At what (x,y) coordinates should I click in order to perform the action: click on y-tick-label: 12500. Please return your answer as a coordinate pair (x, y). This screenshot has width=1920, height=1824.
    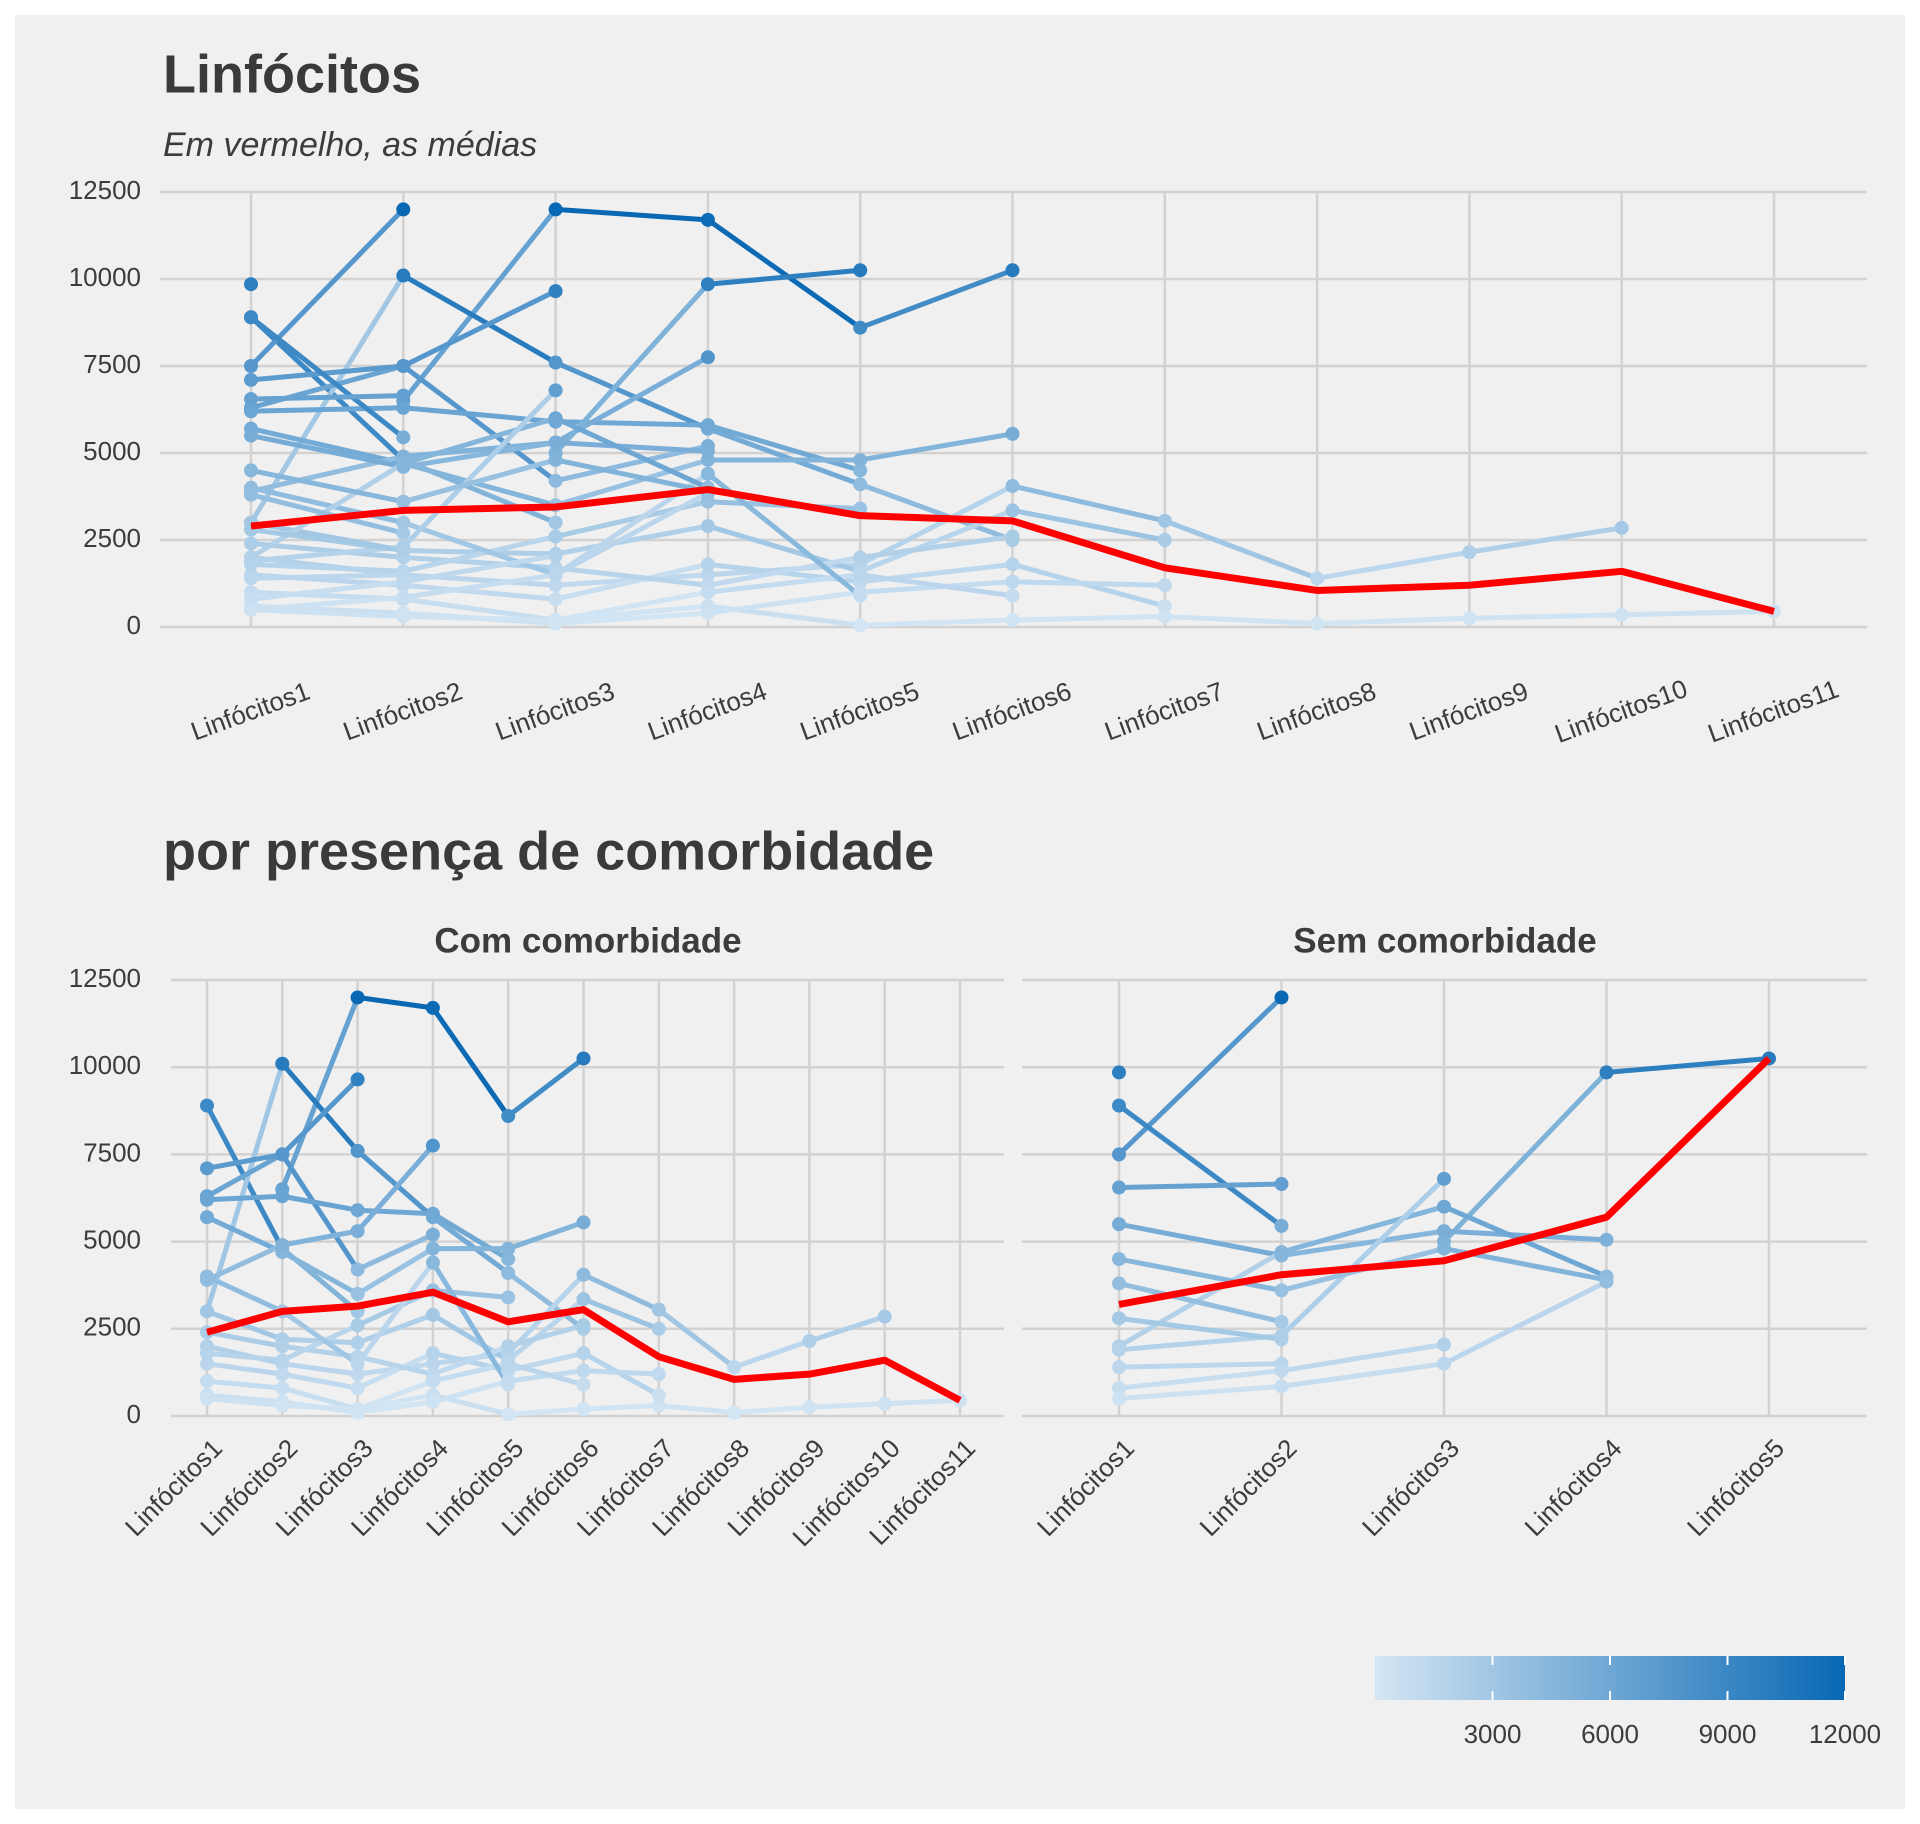
    Looking at the image, I should click on (105, 978).